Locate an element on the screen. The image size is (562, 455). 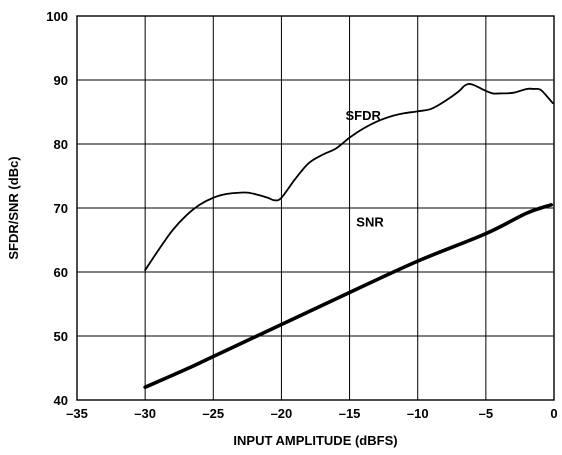
x-tick-label: –5 is located at coordinates (486, 413).